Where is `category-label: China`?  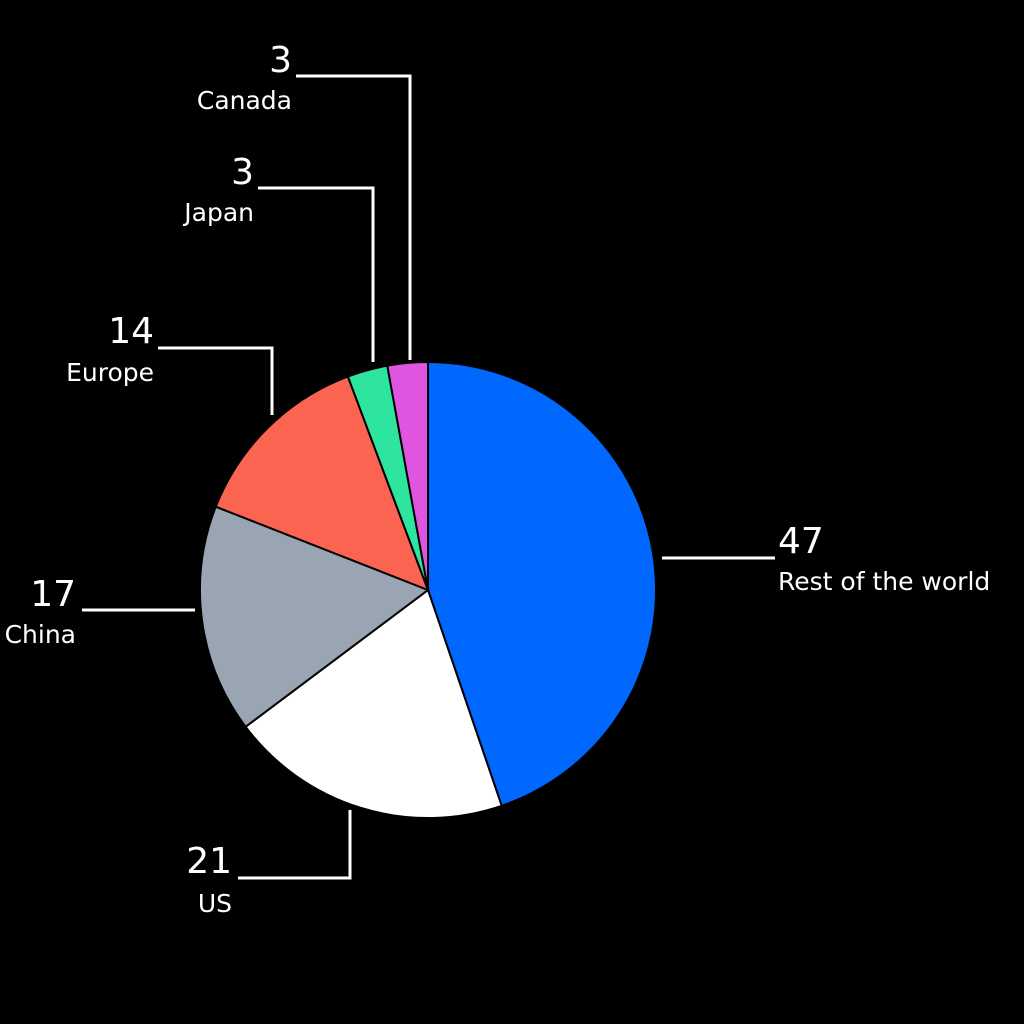 category-label: China is located at coordinates (40, 634).